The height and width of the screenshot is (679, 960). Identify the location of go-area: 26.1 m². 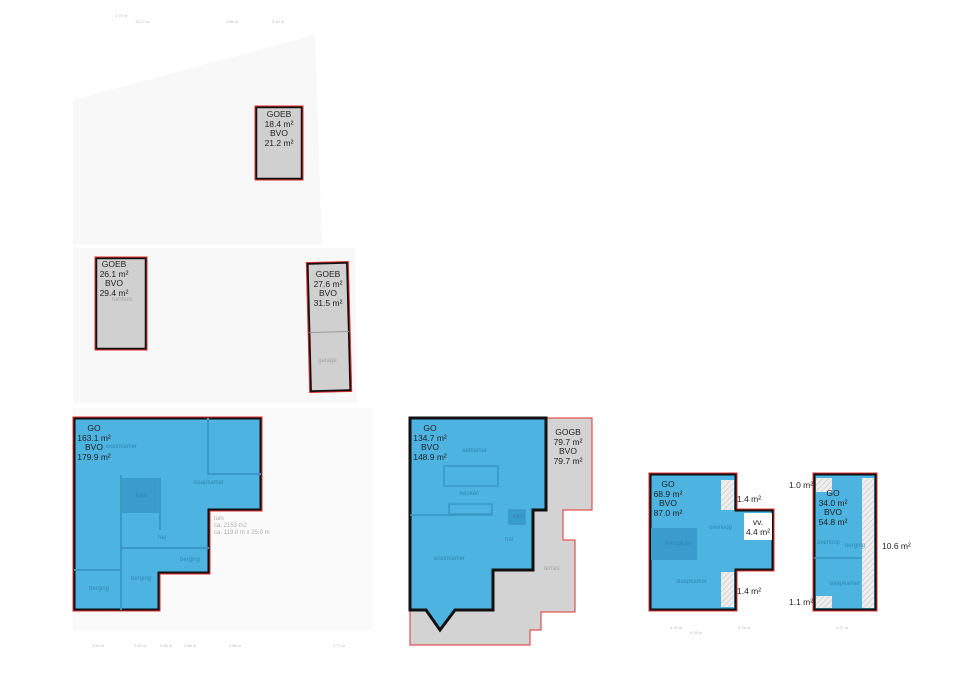
(114, 273).